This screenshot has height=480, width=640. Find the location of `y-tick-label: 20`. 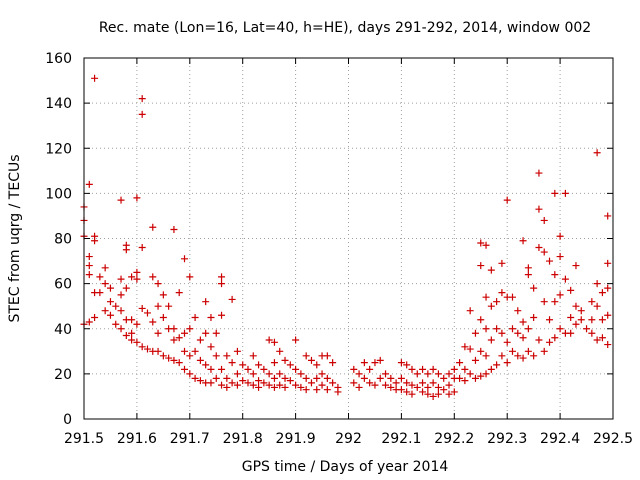

y-tick-label: 20 is located at coordinates (63, 375).